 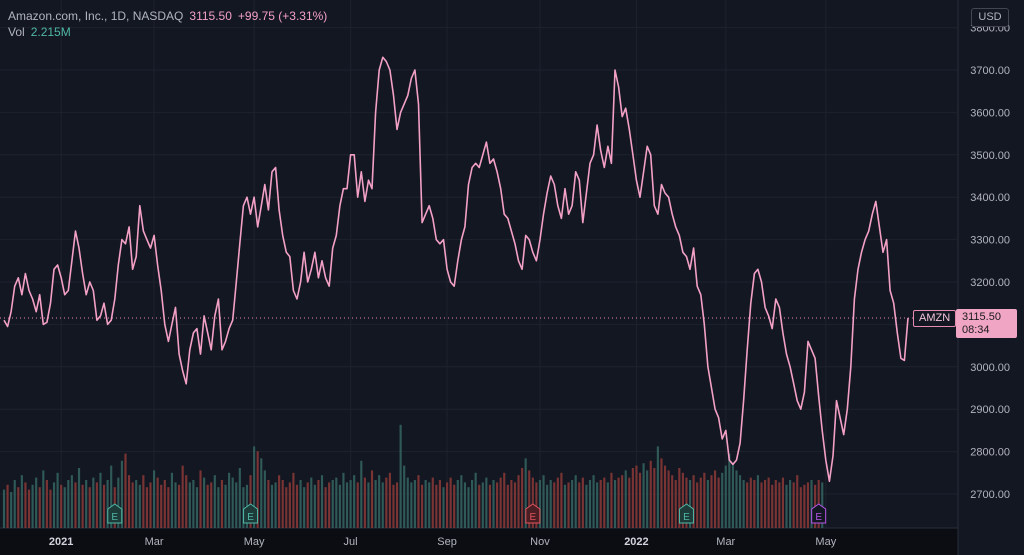 What do you see at coordinates (825, 542) in the screenshot?
I see `x-tick-label: May` at bounding box center [825, 542].